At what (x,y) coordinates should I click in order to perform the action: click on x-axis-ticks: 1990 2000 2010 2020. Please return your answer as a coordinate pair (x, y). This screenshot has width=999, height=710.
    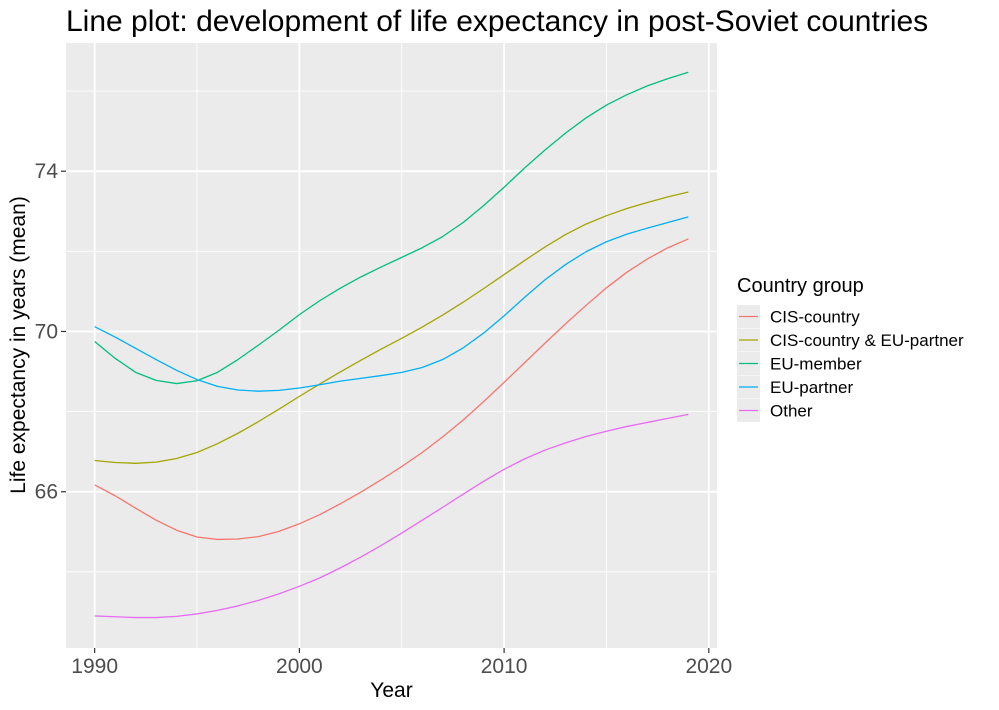
    Looking at the image, I should click on (401, 663).